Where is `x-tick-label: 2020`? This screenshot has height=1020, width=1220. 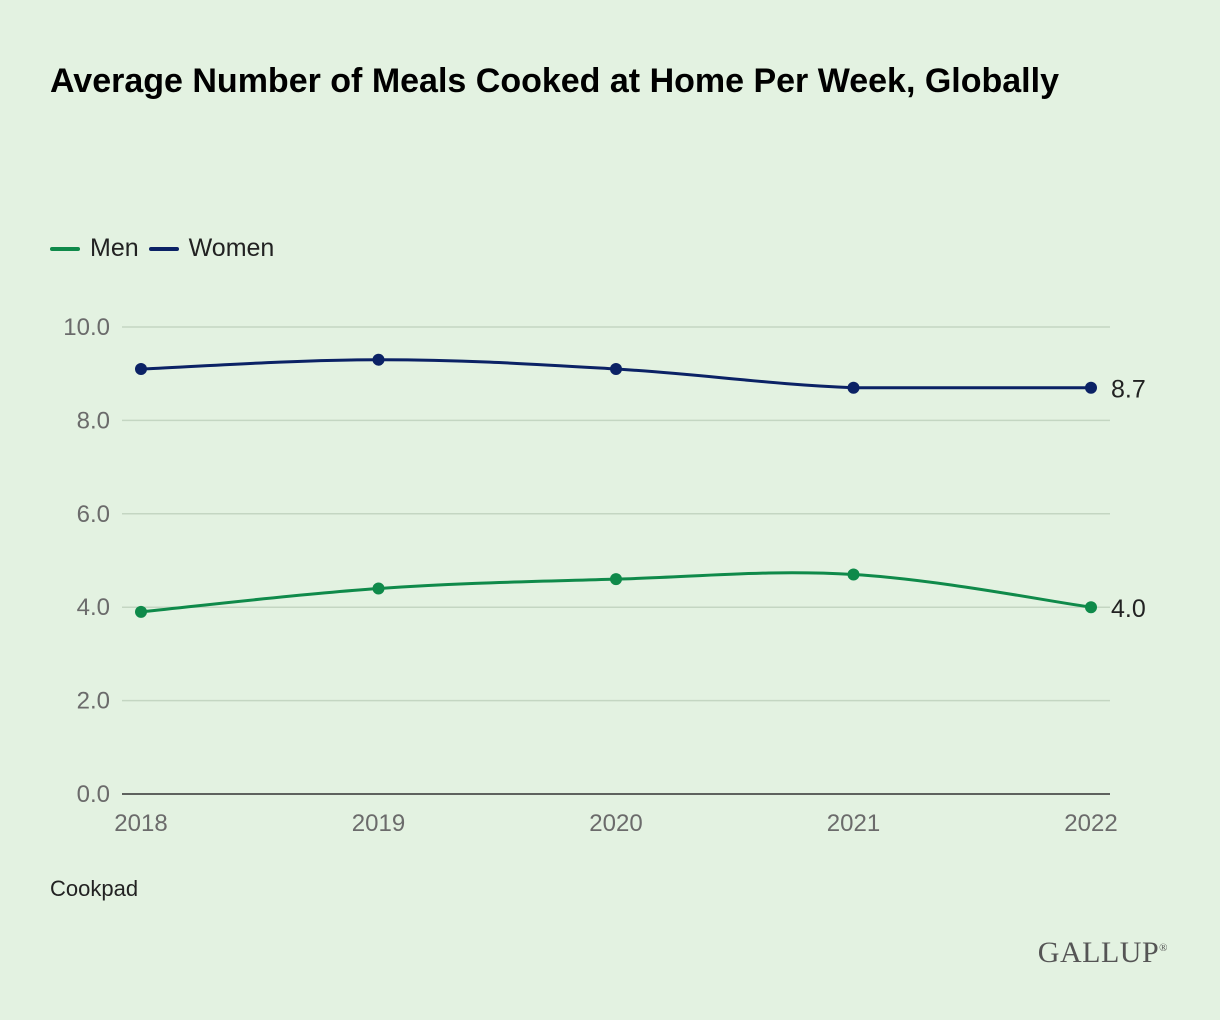 x-tick-label: 2020 is located at coordinates (615, 823).